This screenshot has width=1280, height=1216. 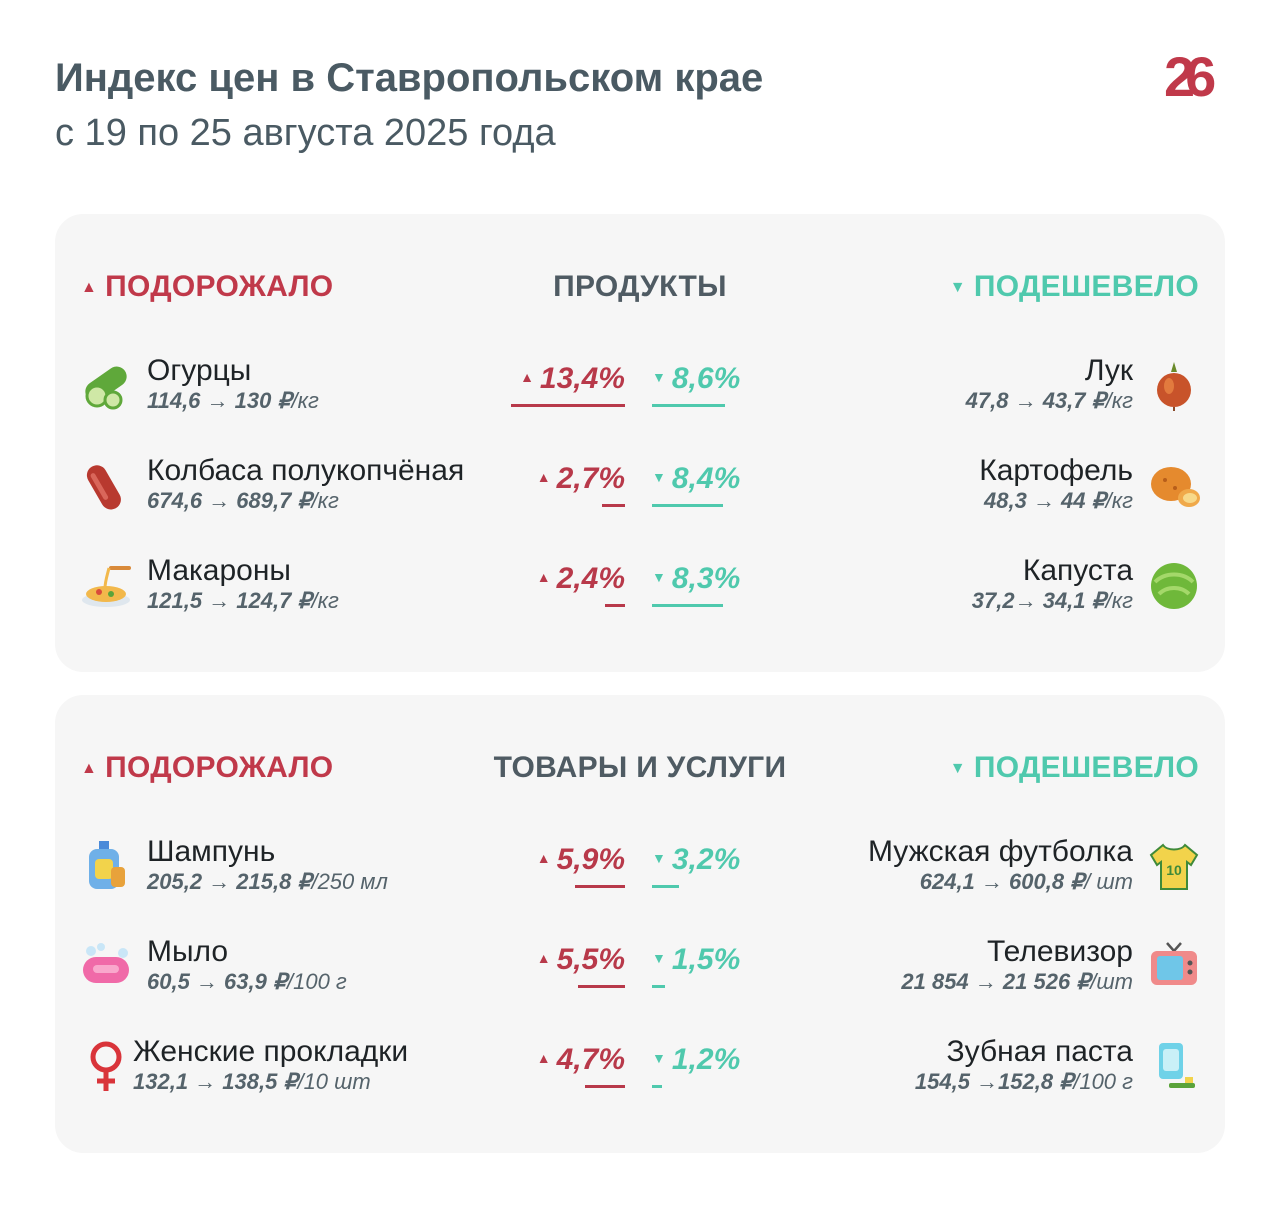 I want to click on decreased-item-price: 48,3 → 44 ₽/кг, so click(x=1058, y=500).